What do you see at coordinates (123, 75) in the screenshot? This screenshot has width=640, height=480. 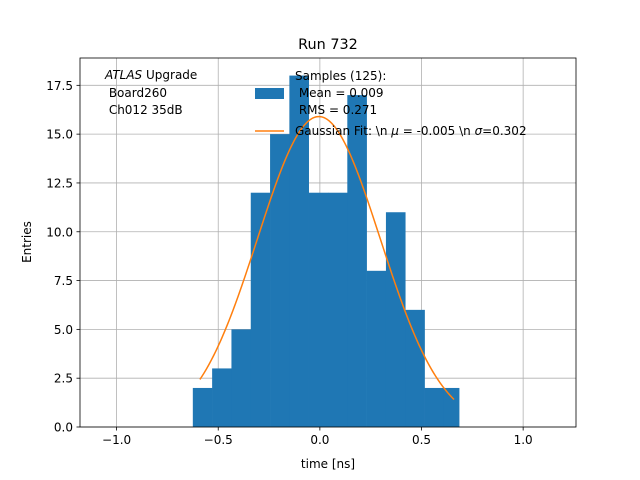 I see `atlas-label: ATLAS` at bounding box center [123, 75].